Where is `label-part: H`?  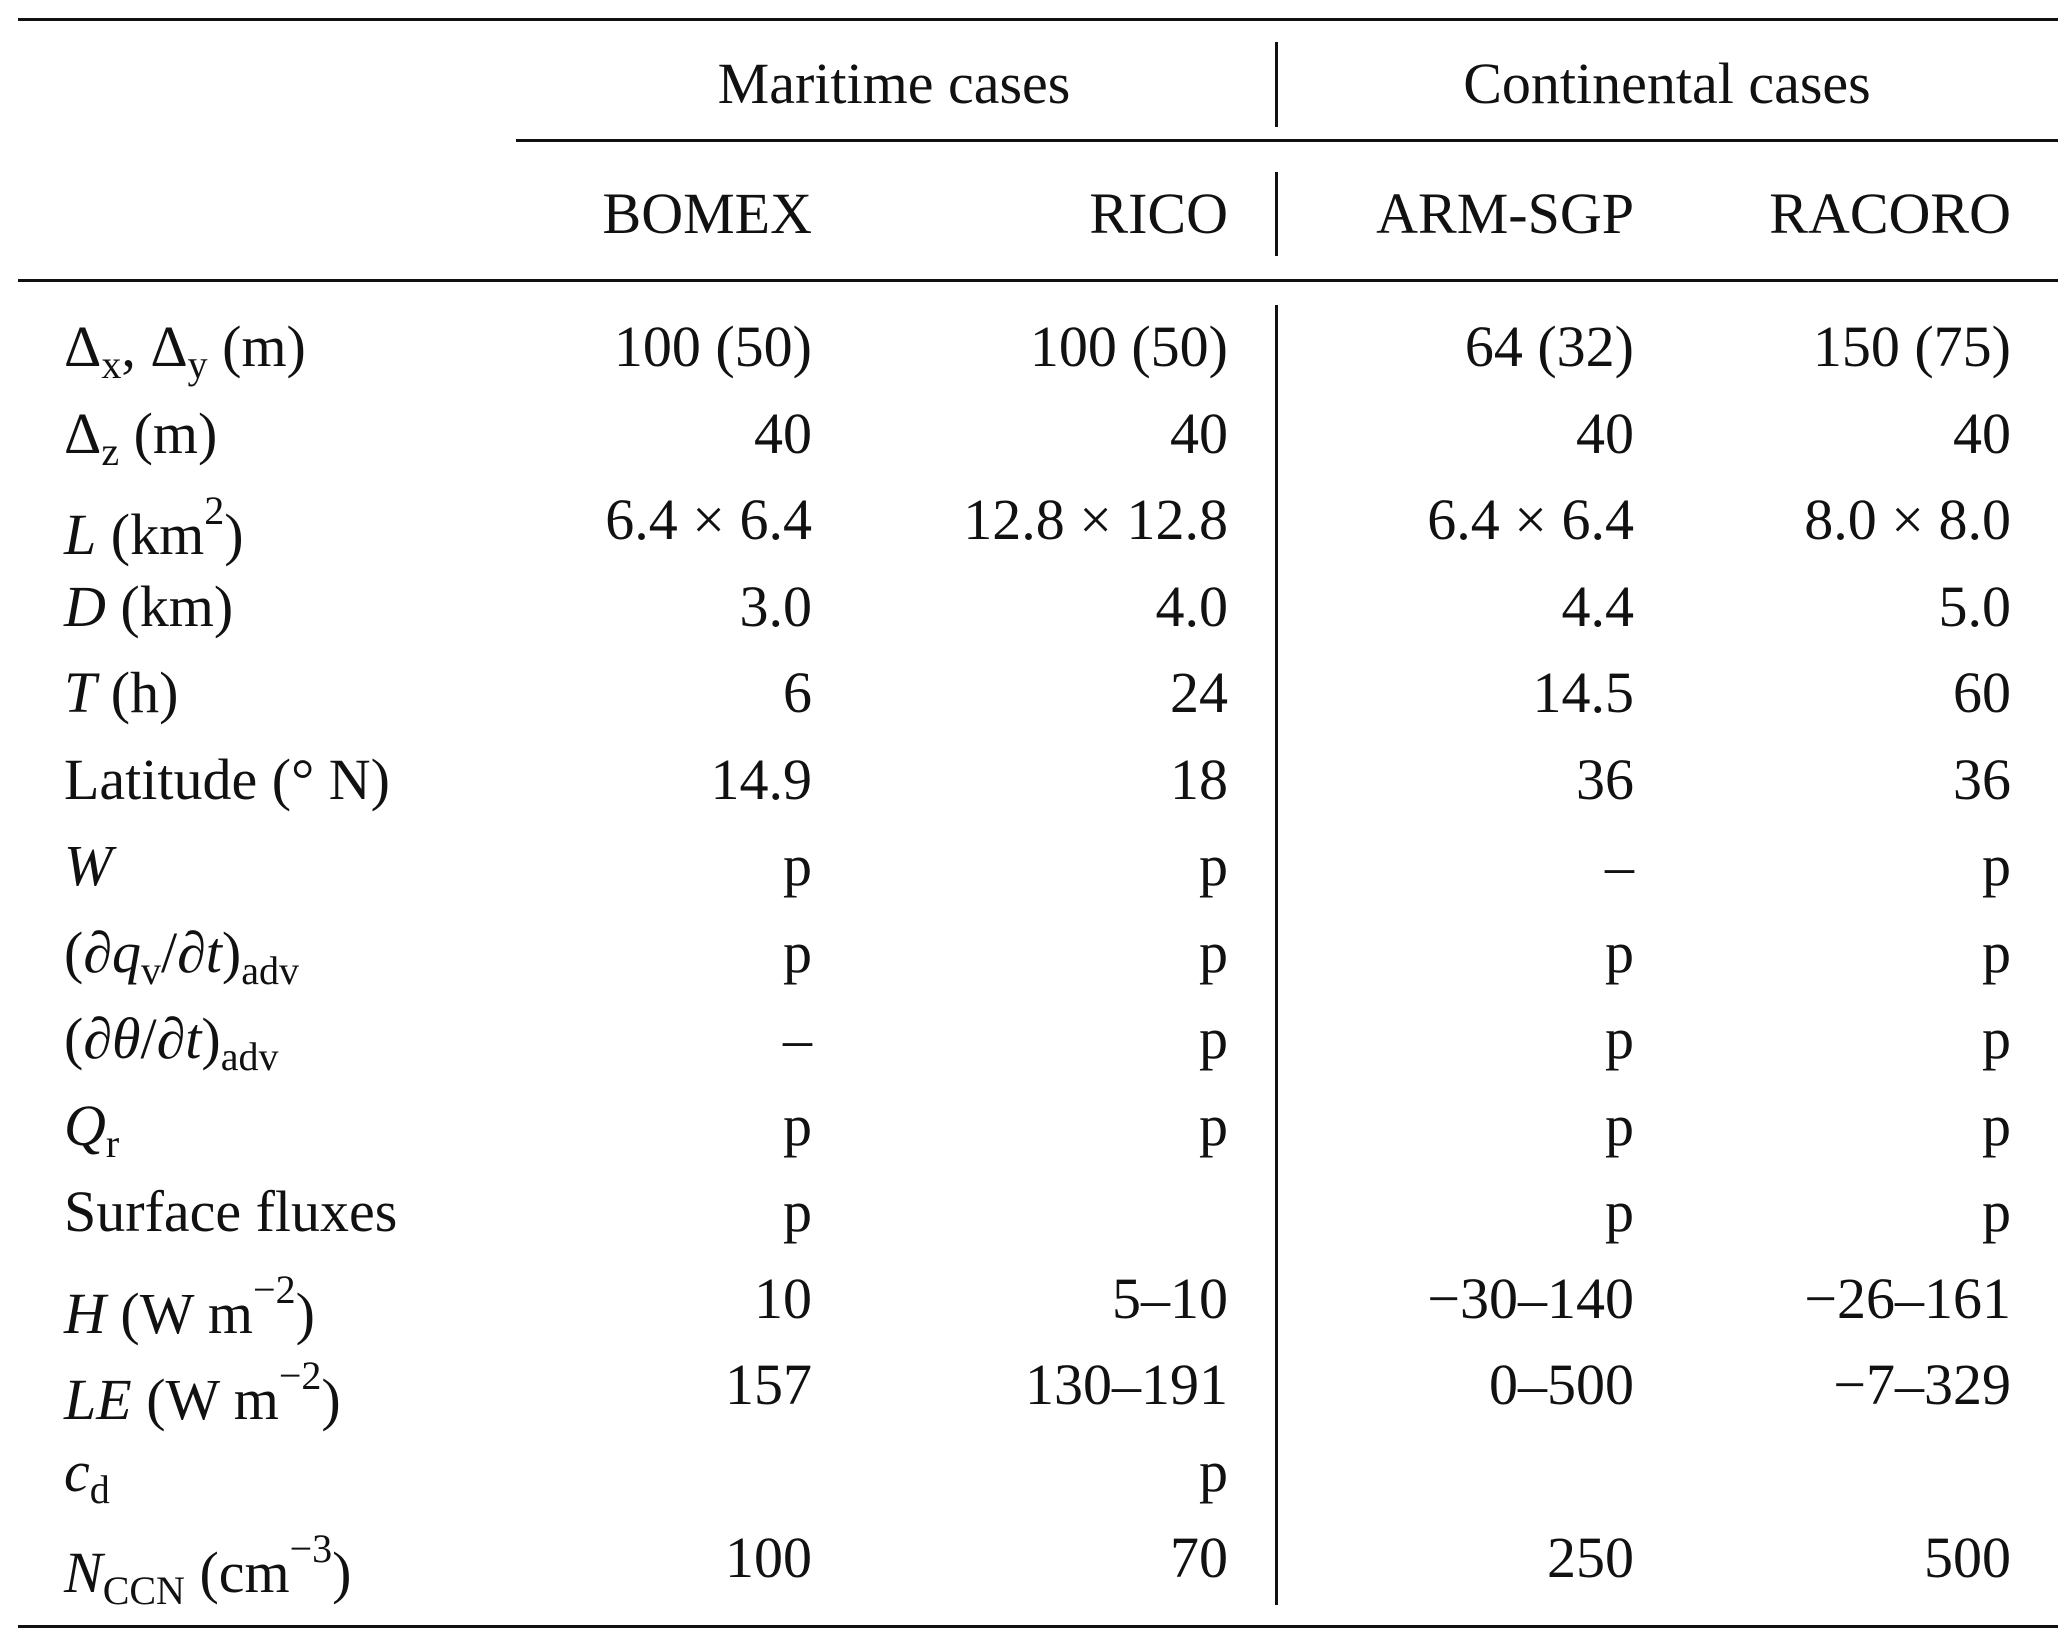
label-part: H is located at coordinates (85, 1313).